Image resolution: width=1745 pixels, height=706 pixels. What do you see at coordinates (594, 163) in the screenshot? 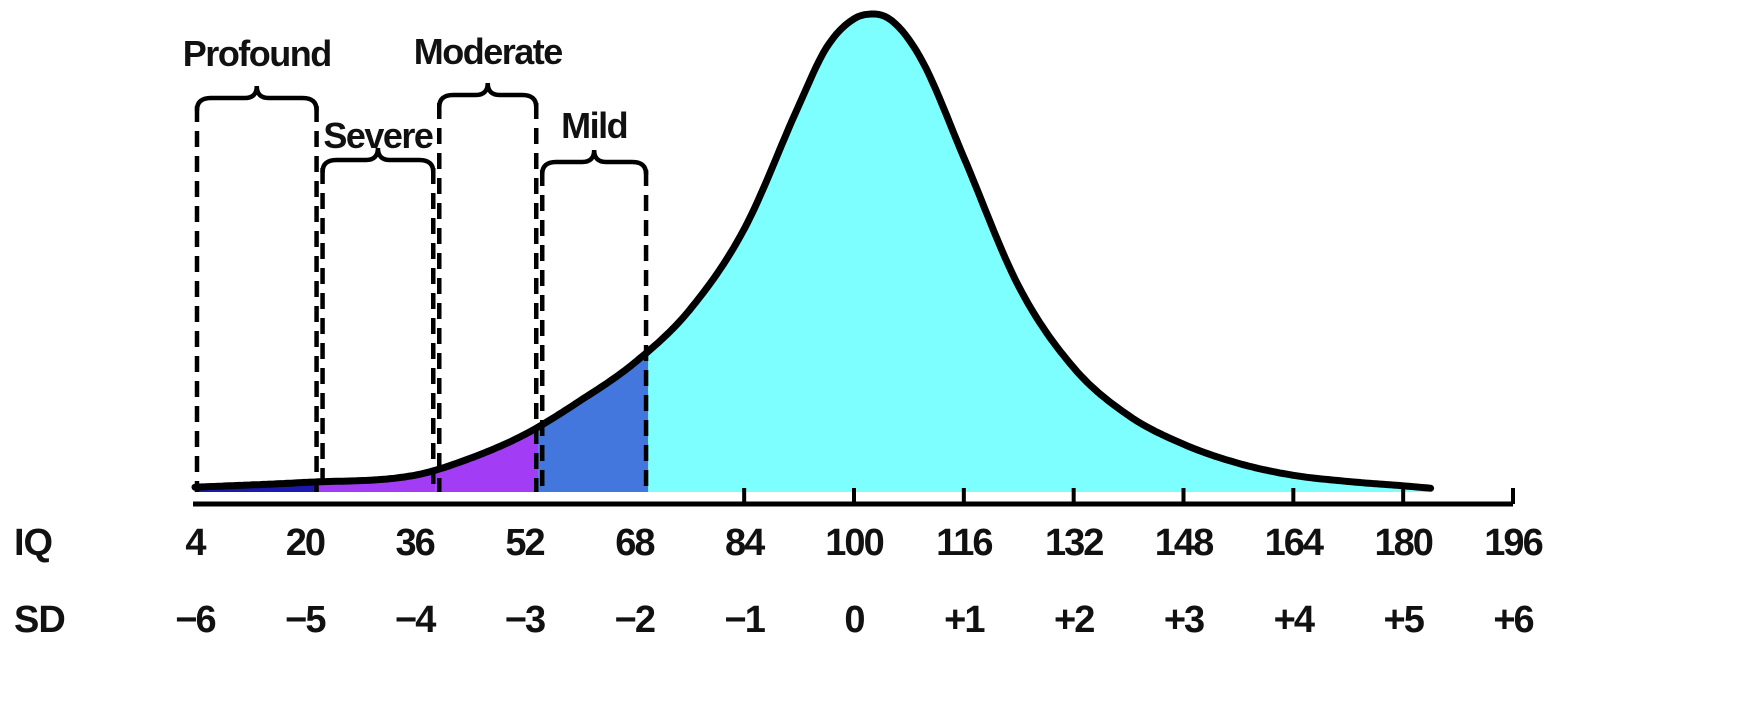
I see `brace-mild` at bounding box center [594, 163].